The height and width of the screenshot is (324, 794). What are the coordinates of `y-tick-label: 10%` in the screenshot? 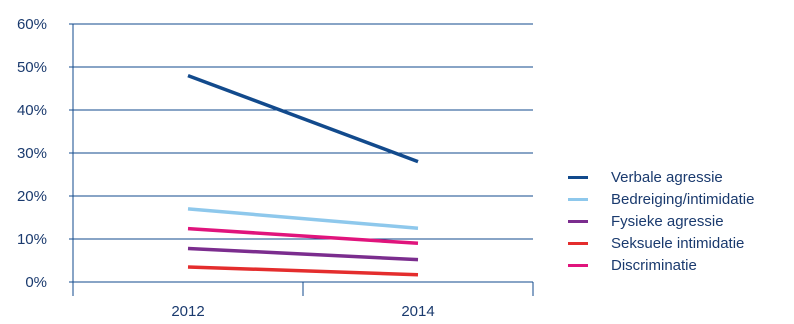 It's located at (32, 239).